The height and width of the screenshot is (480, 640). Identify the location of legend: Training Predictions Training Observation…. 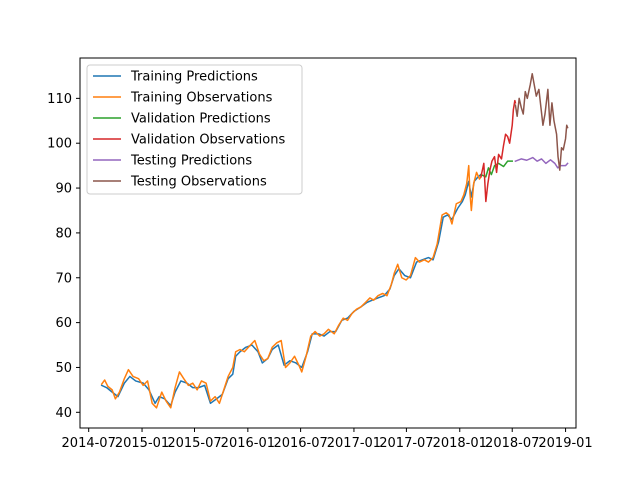
(194, 129).